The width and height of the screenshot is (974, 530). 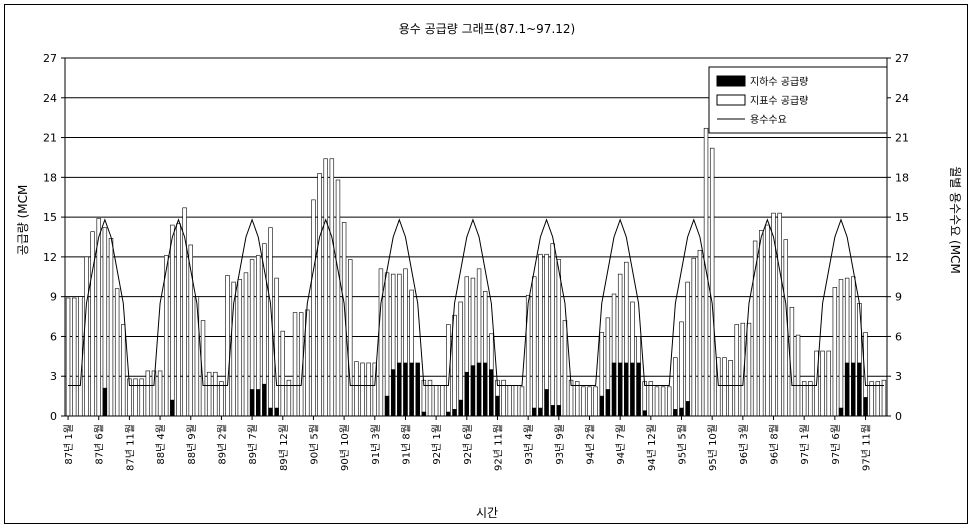 What do you see at coordinates (498, 447) in the screenshot?
I see `x-tick-label: 92년 11월` at bounding box center [498, 447].